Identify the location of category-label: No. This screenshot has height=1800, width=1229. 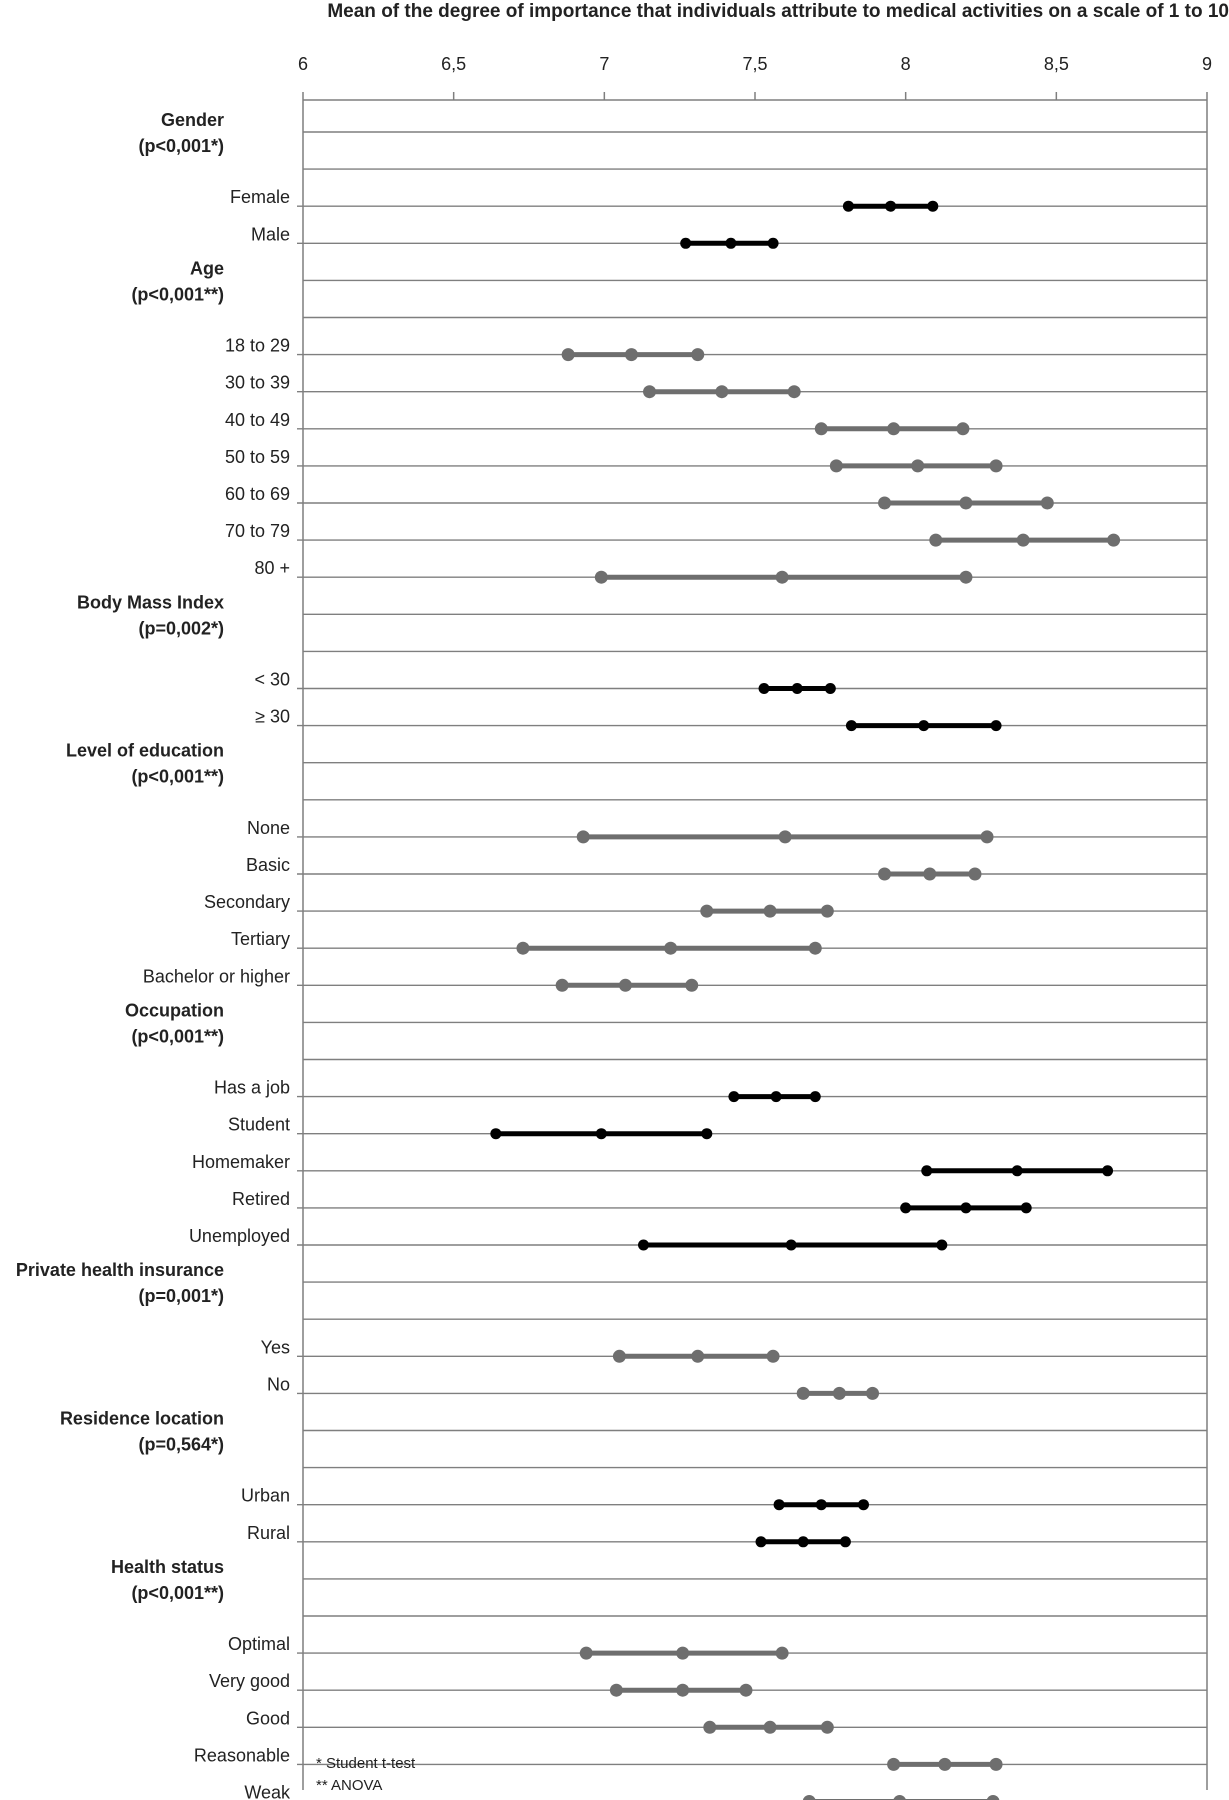
(278, 1384).